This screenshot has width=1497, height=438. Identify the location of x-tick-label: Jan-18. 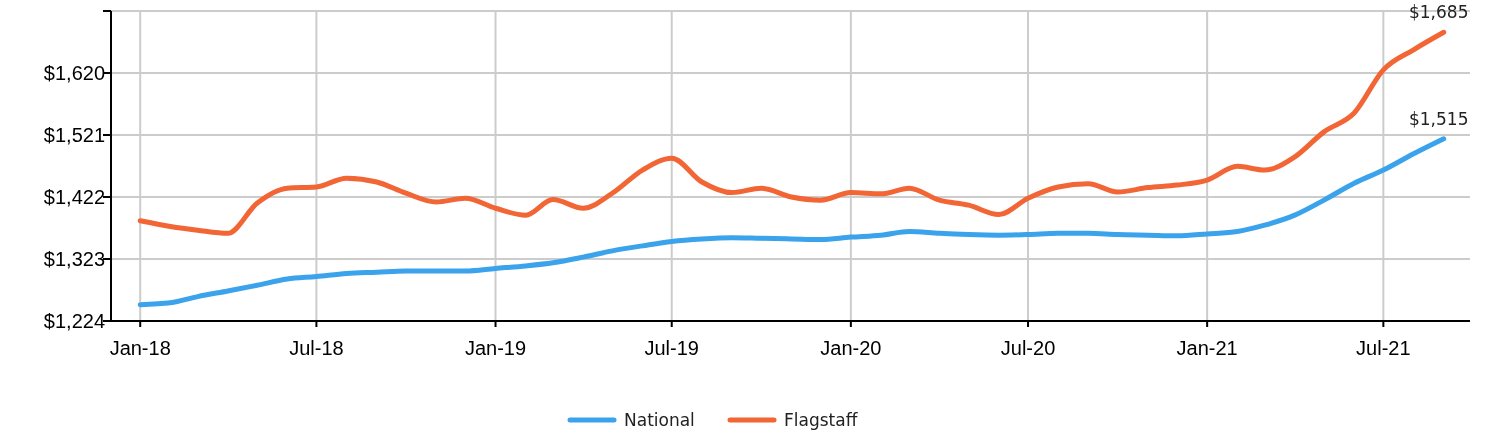
(140, 348).